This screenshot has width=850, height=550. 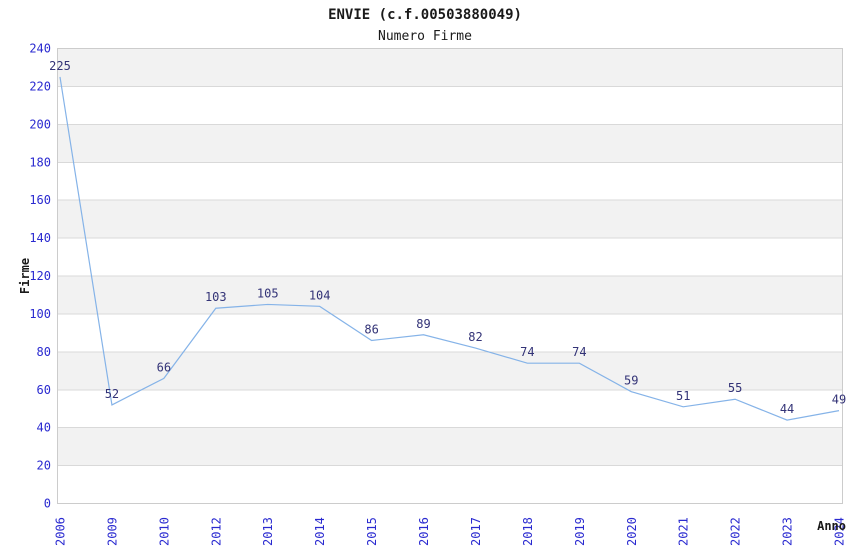 What do you see at coordinates (632, 531) in the screenshot?
I see `x-tick-label: 2020` at bounding box center [632, 531].